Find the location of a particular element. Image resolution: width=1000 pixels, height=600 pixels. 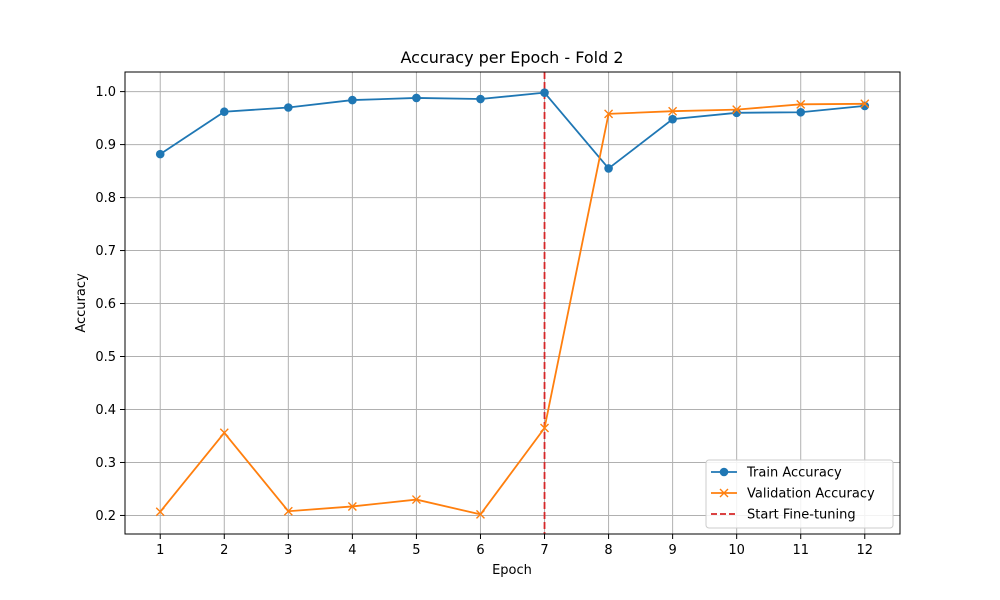

x-tick-label: 2 is located at coordinates (224, 550).